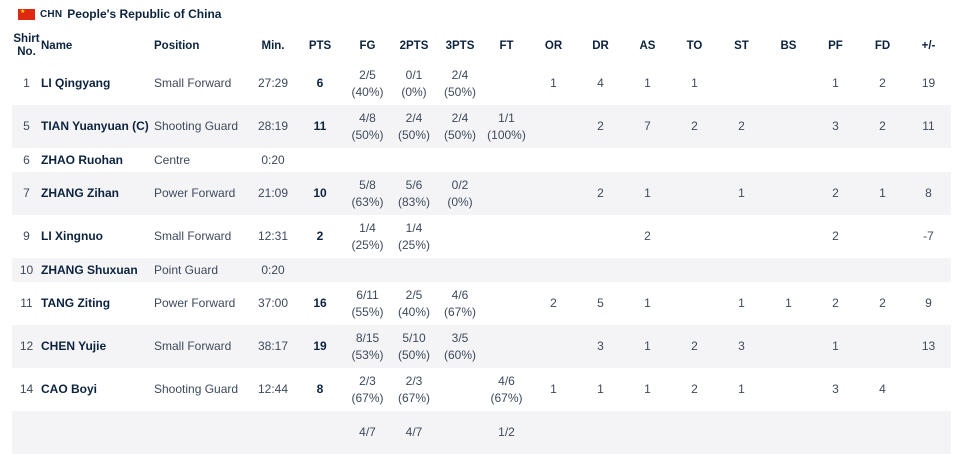 Image resolution: width=960 pixels, height=454 pixels. Describe the element at coordinates (367, 227) in the screenshot. I see `made-attempted: 1/4` at that location.